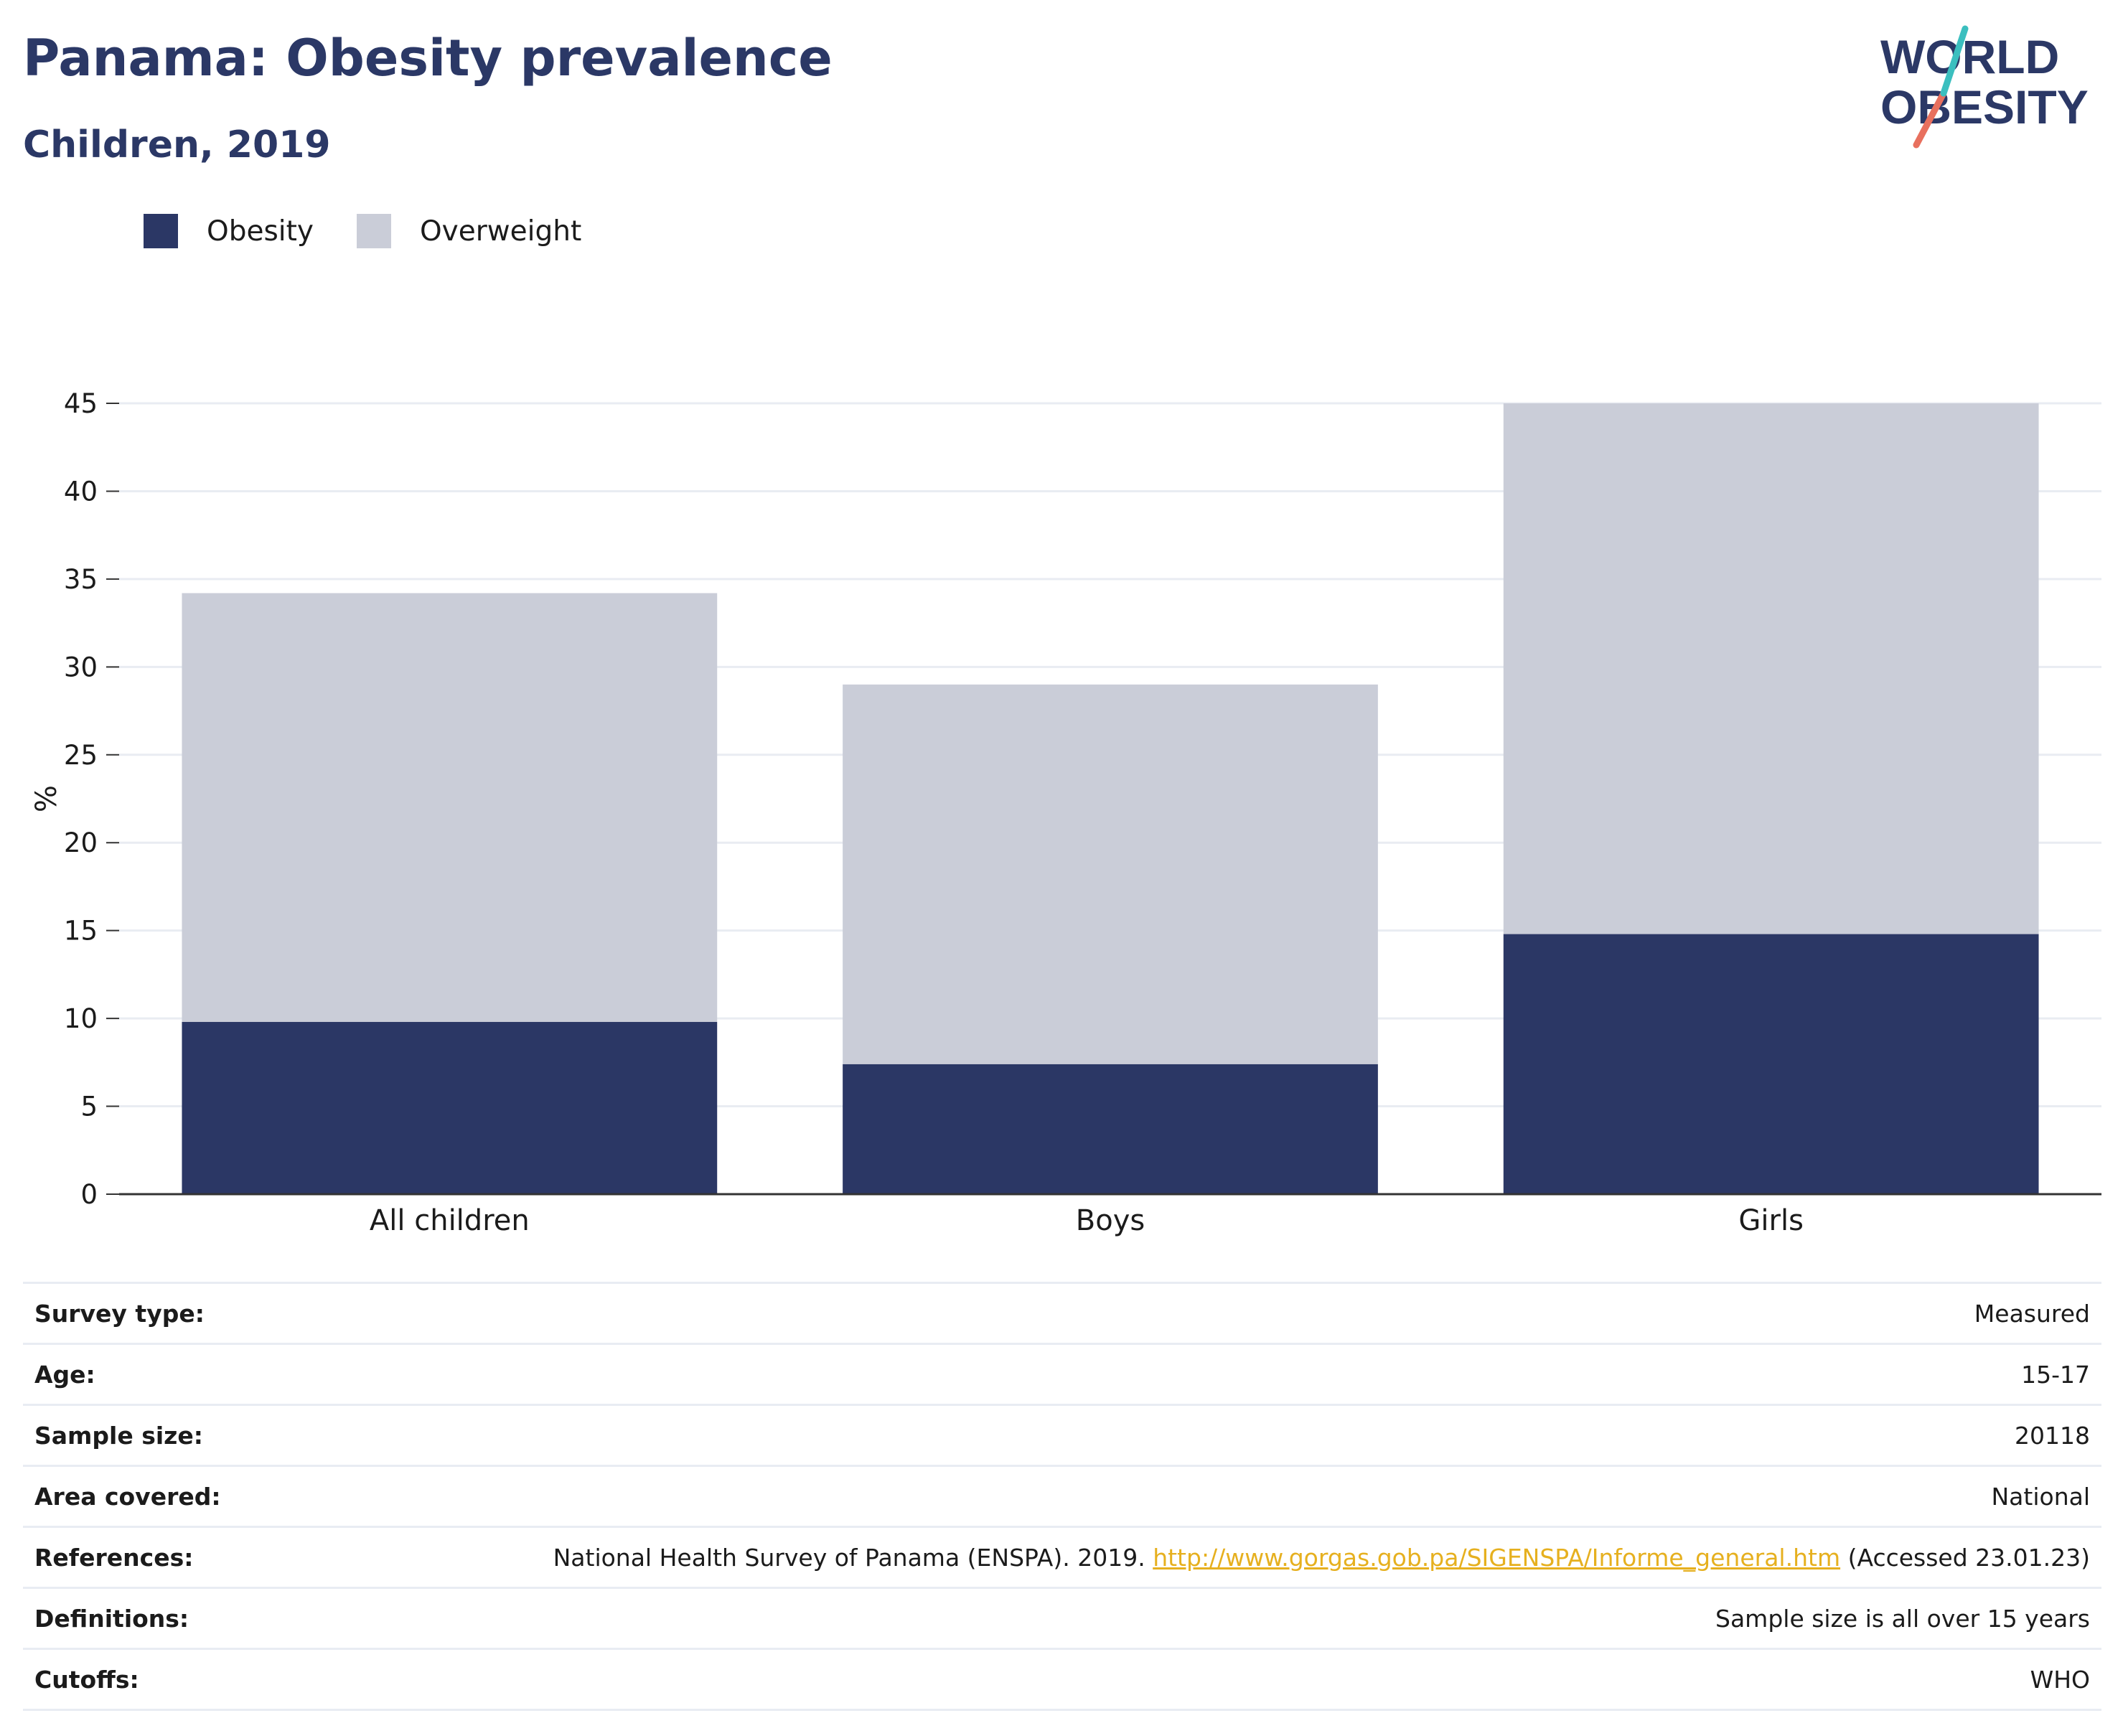 Image resolution: width=2123 pixels, height=1736 pixels. Describe the element at coordinates (177, 144) in the screenshot. I see `chart-subtitle: Children, 2019` at that location.